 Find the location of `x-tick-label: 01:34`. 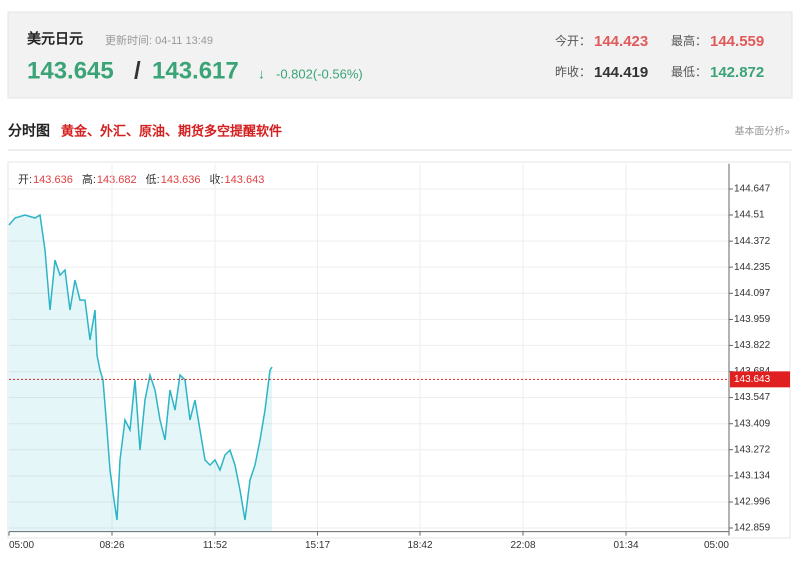

x-tick-label: 01:34 is located at coordinates (625, 545).